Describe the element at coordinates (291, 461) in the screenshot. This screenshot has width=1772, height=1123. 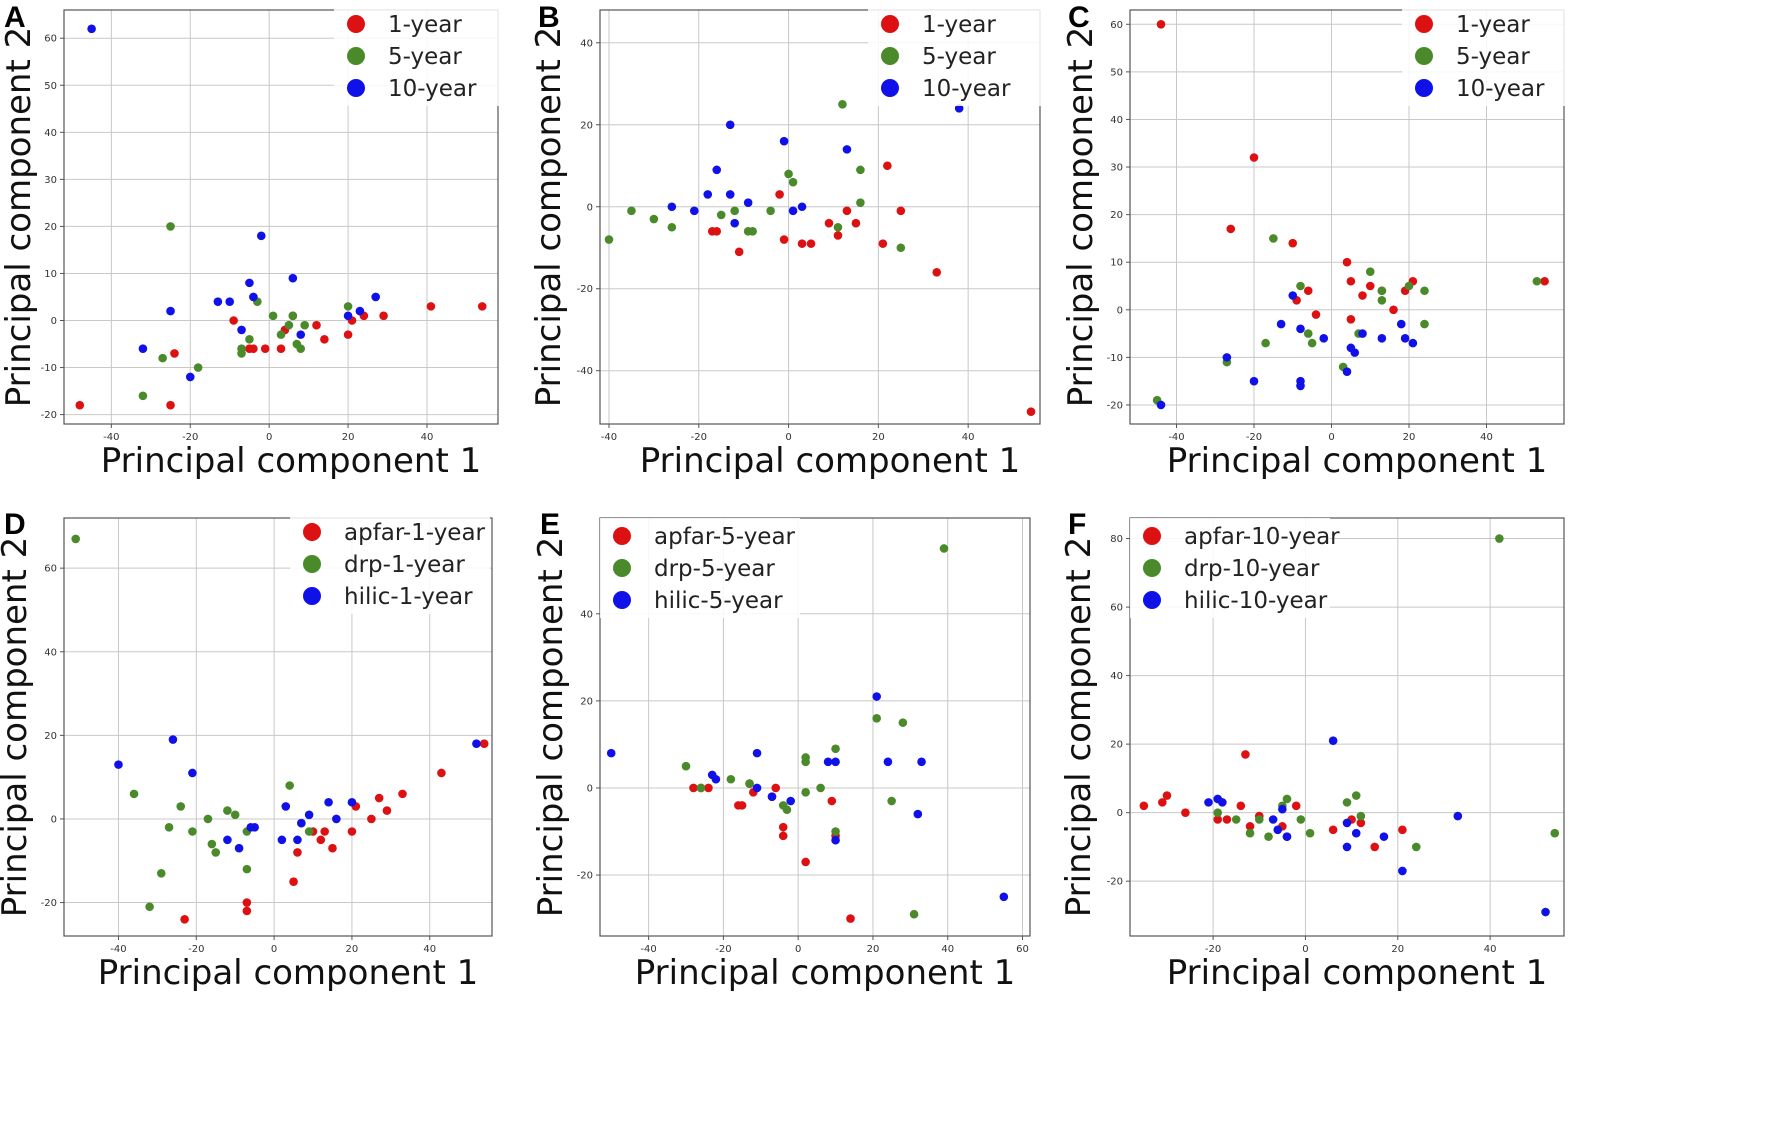
I see `x-axis-label: Principal component 1` at that location.